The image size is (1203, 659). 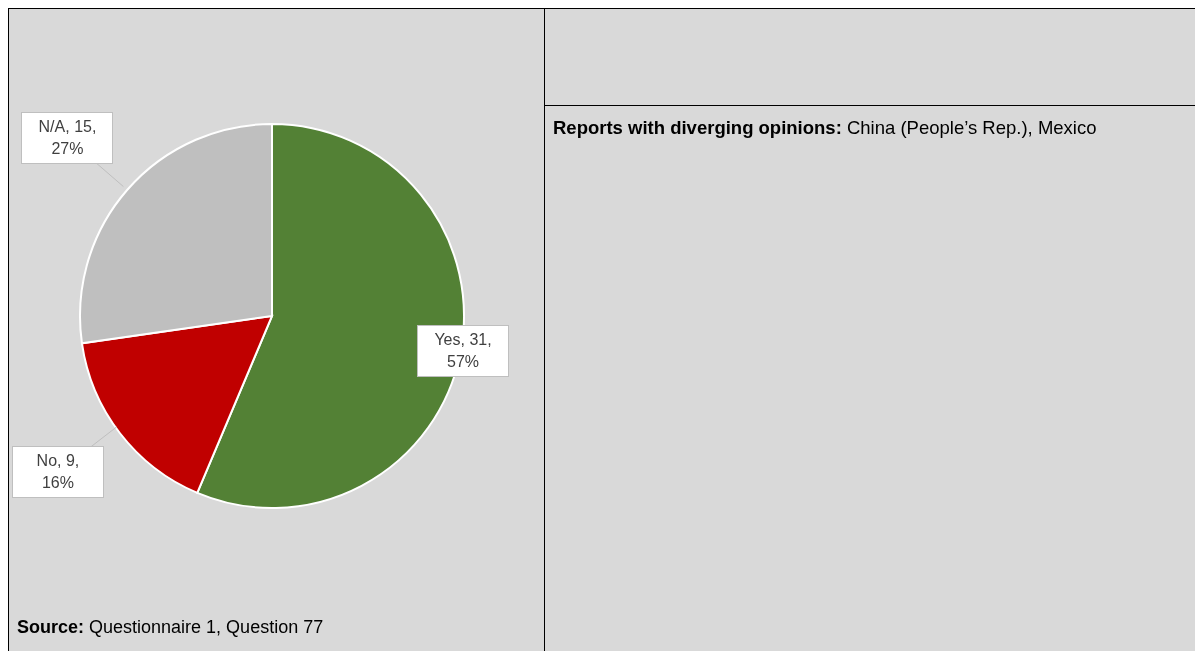 I want to click on source-note: Source: Questionnaire 1, Question 77, so click(x=170, y=627).